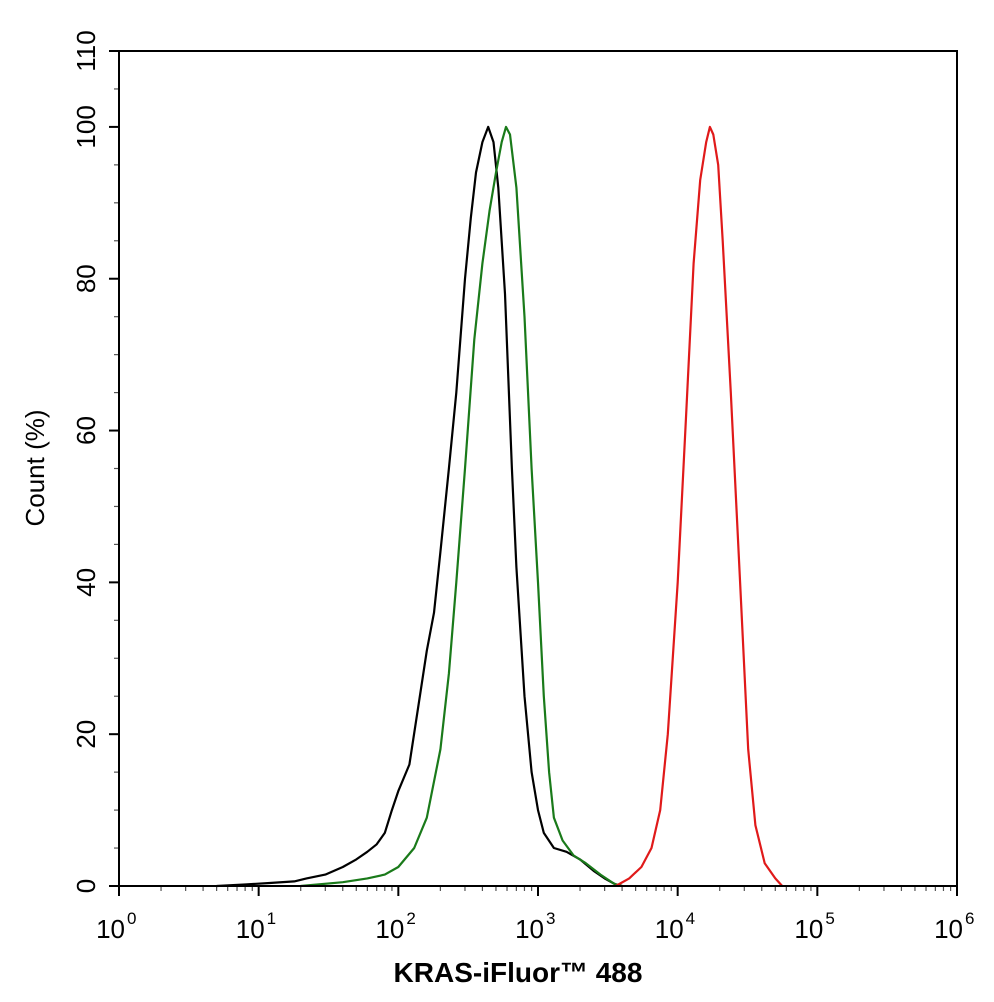 The height and width of the screenshot is (1002, 994). I want to click on x-tick-label: 10 0, so click(116, 926).